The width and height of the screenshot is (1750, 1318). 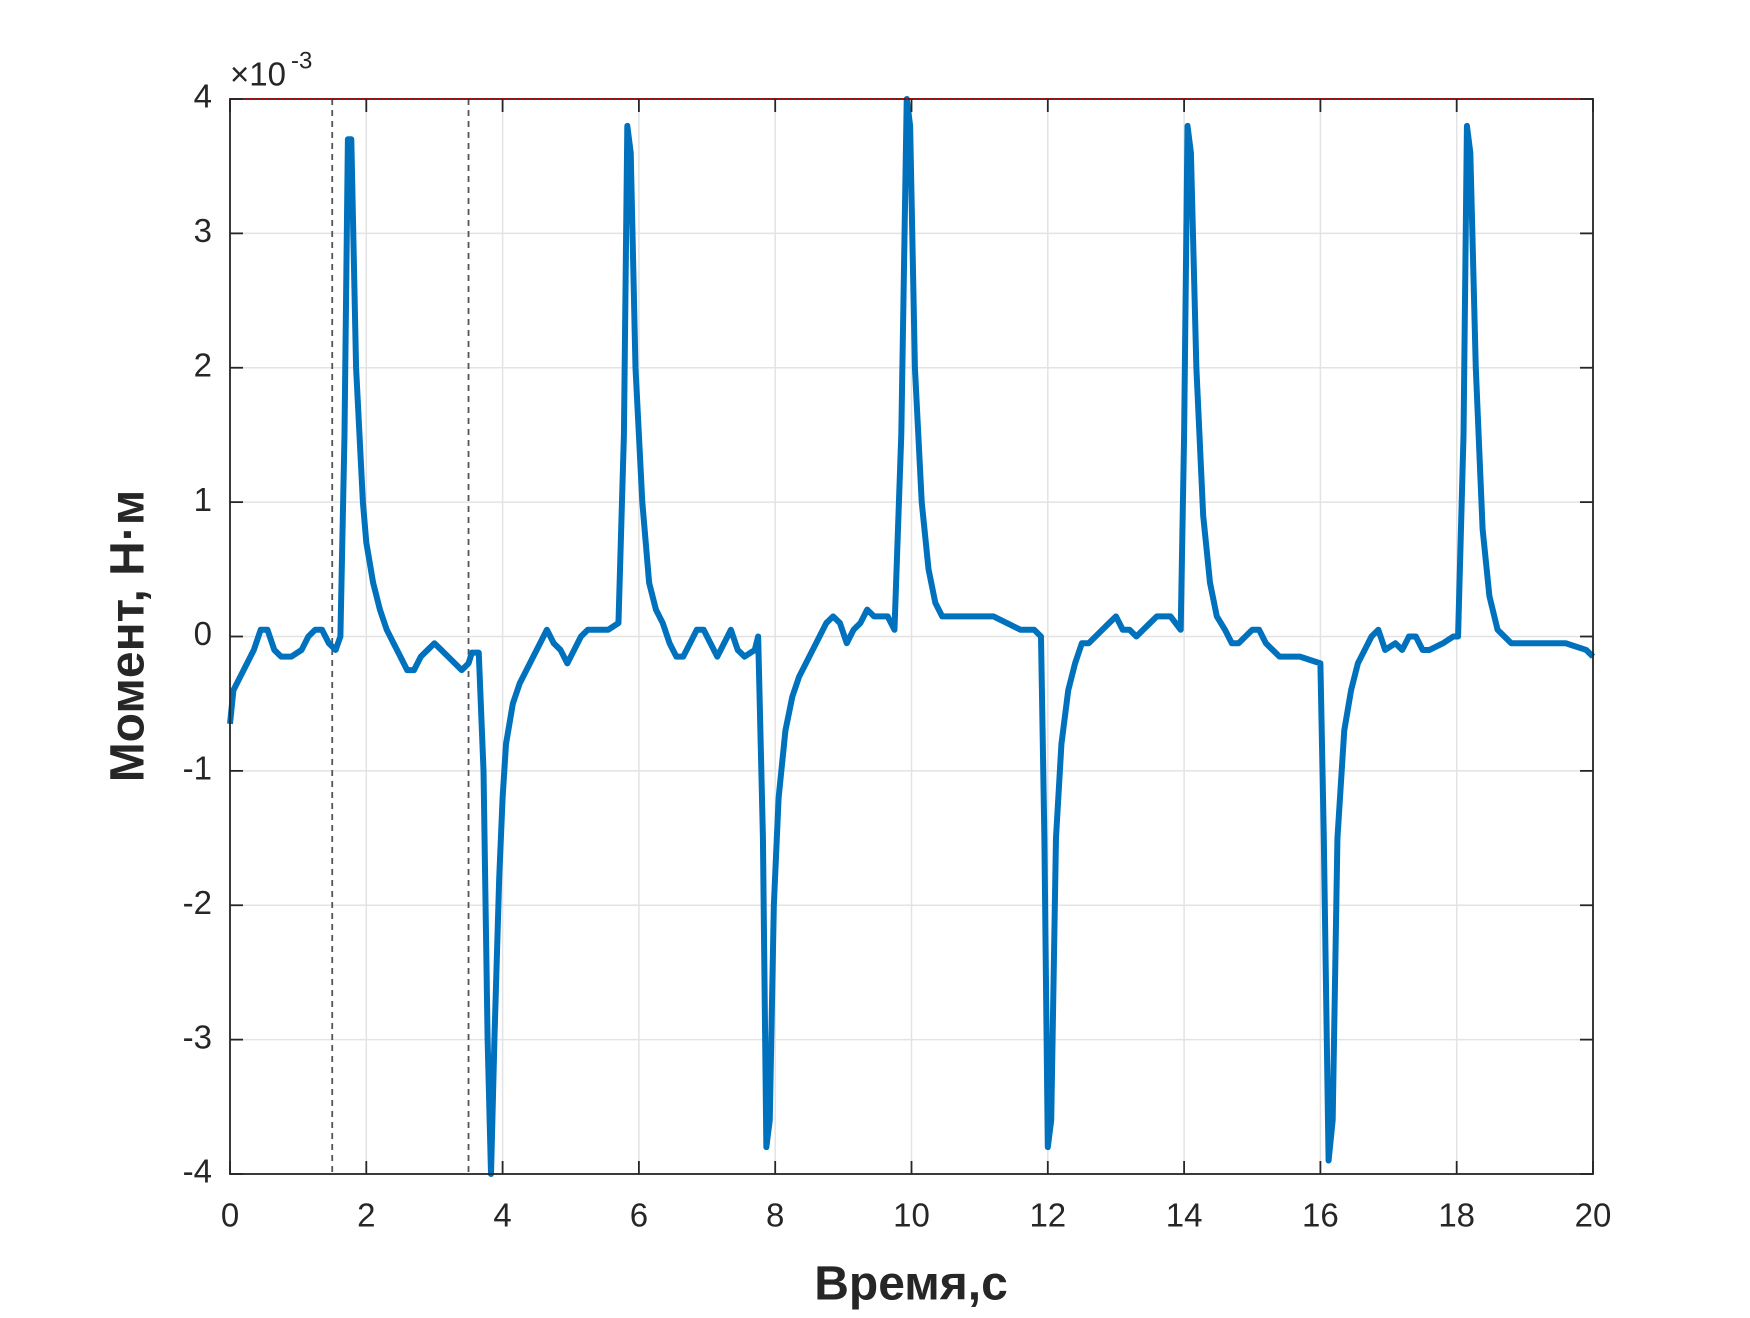 I want to click on y-tick-label: 4, so click(x=203, y=96).